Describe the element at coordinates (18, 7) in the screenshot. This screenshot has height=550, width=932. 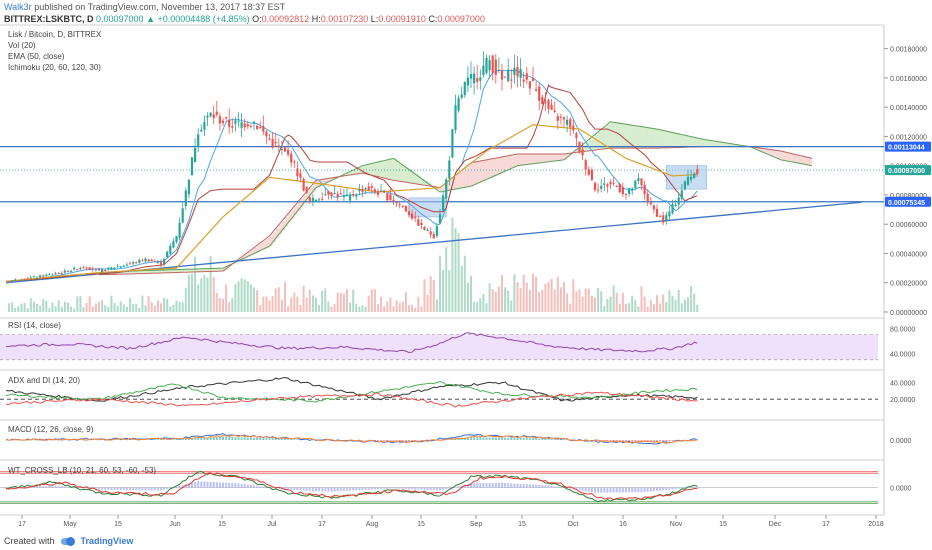
I see `author-link: Walk3r` at that location.